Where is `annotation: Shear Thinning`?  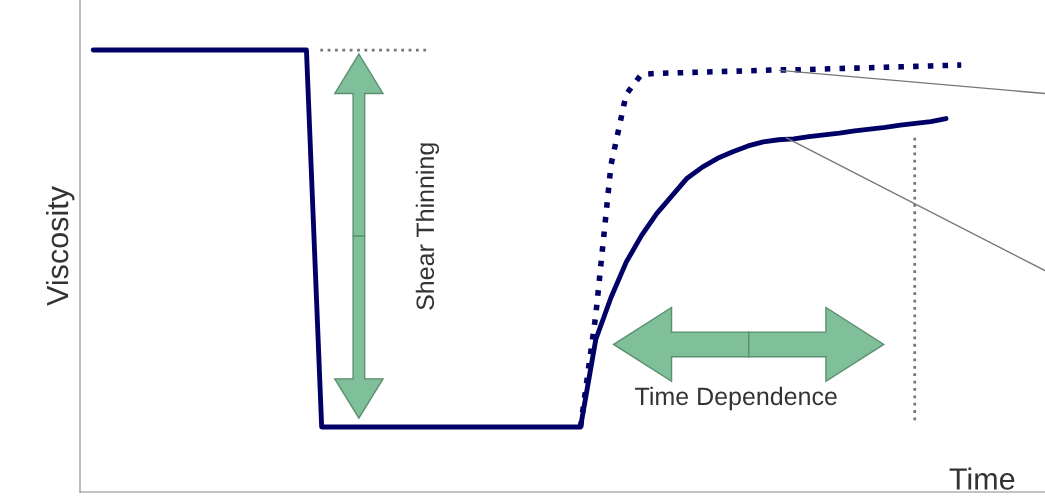 annotation: Shear Thinning is located at coordinates (427, 226).